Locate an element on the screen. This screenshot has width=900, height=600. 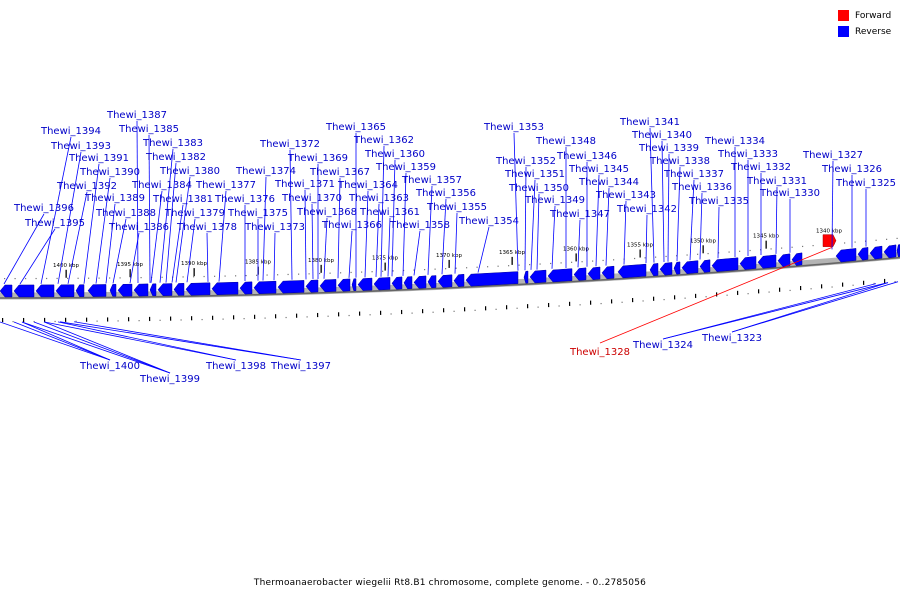
gene-label: Thewi_1343 is located at coordinates (625, 195).